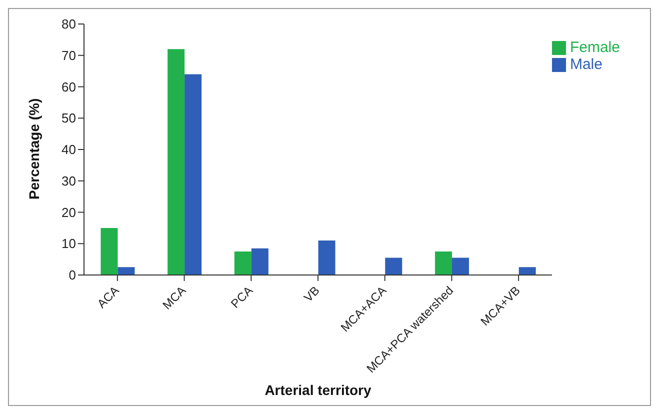 The image size is (659, 414). Describe the element at coordinates (34, 149) in the screenshot. I see `y-axis-title: Percentage (%)` at that location.